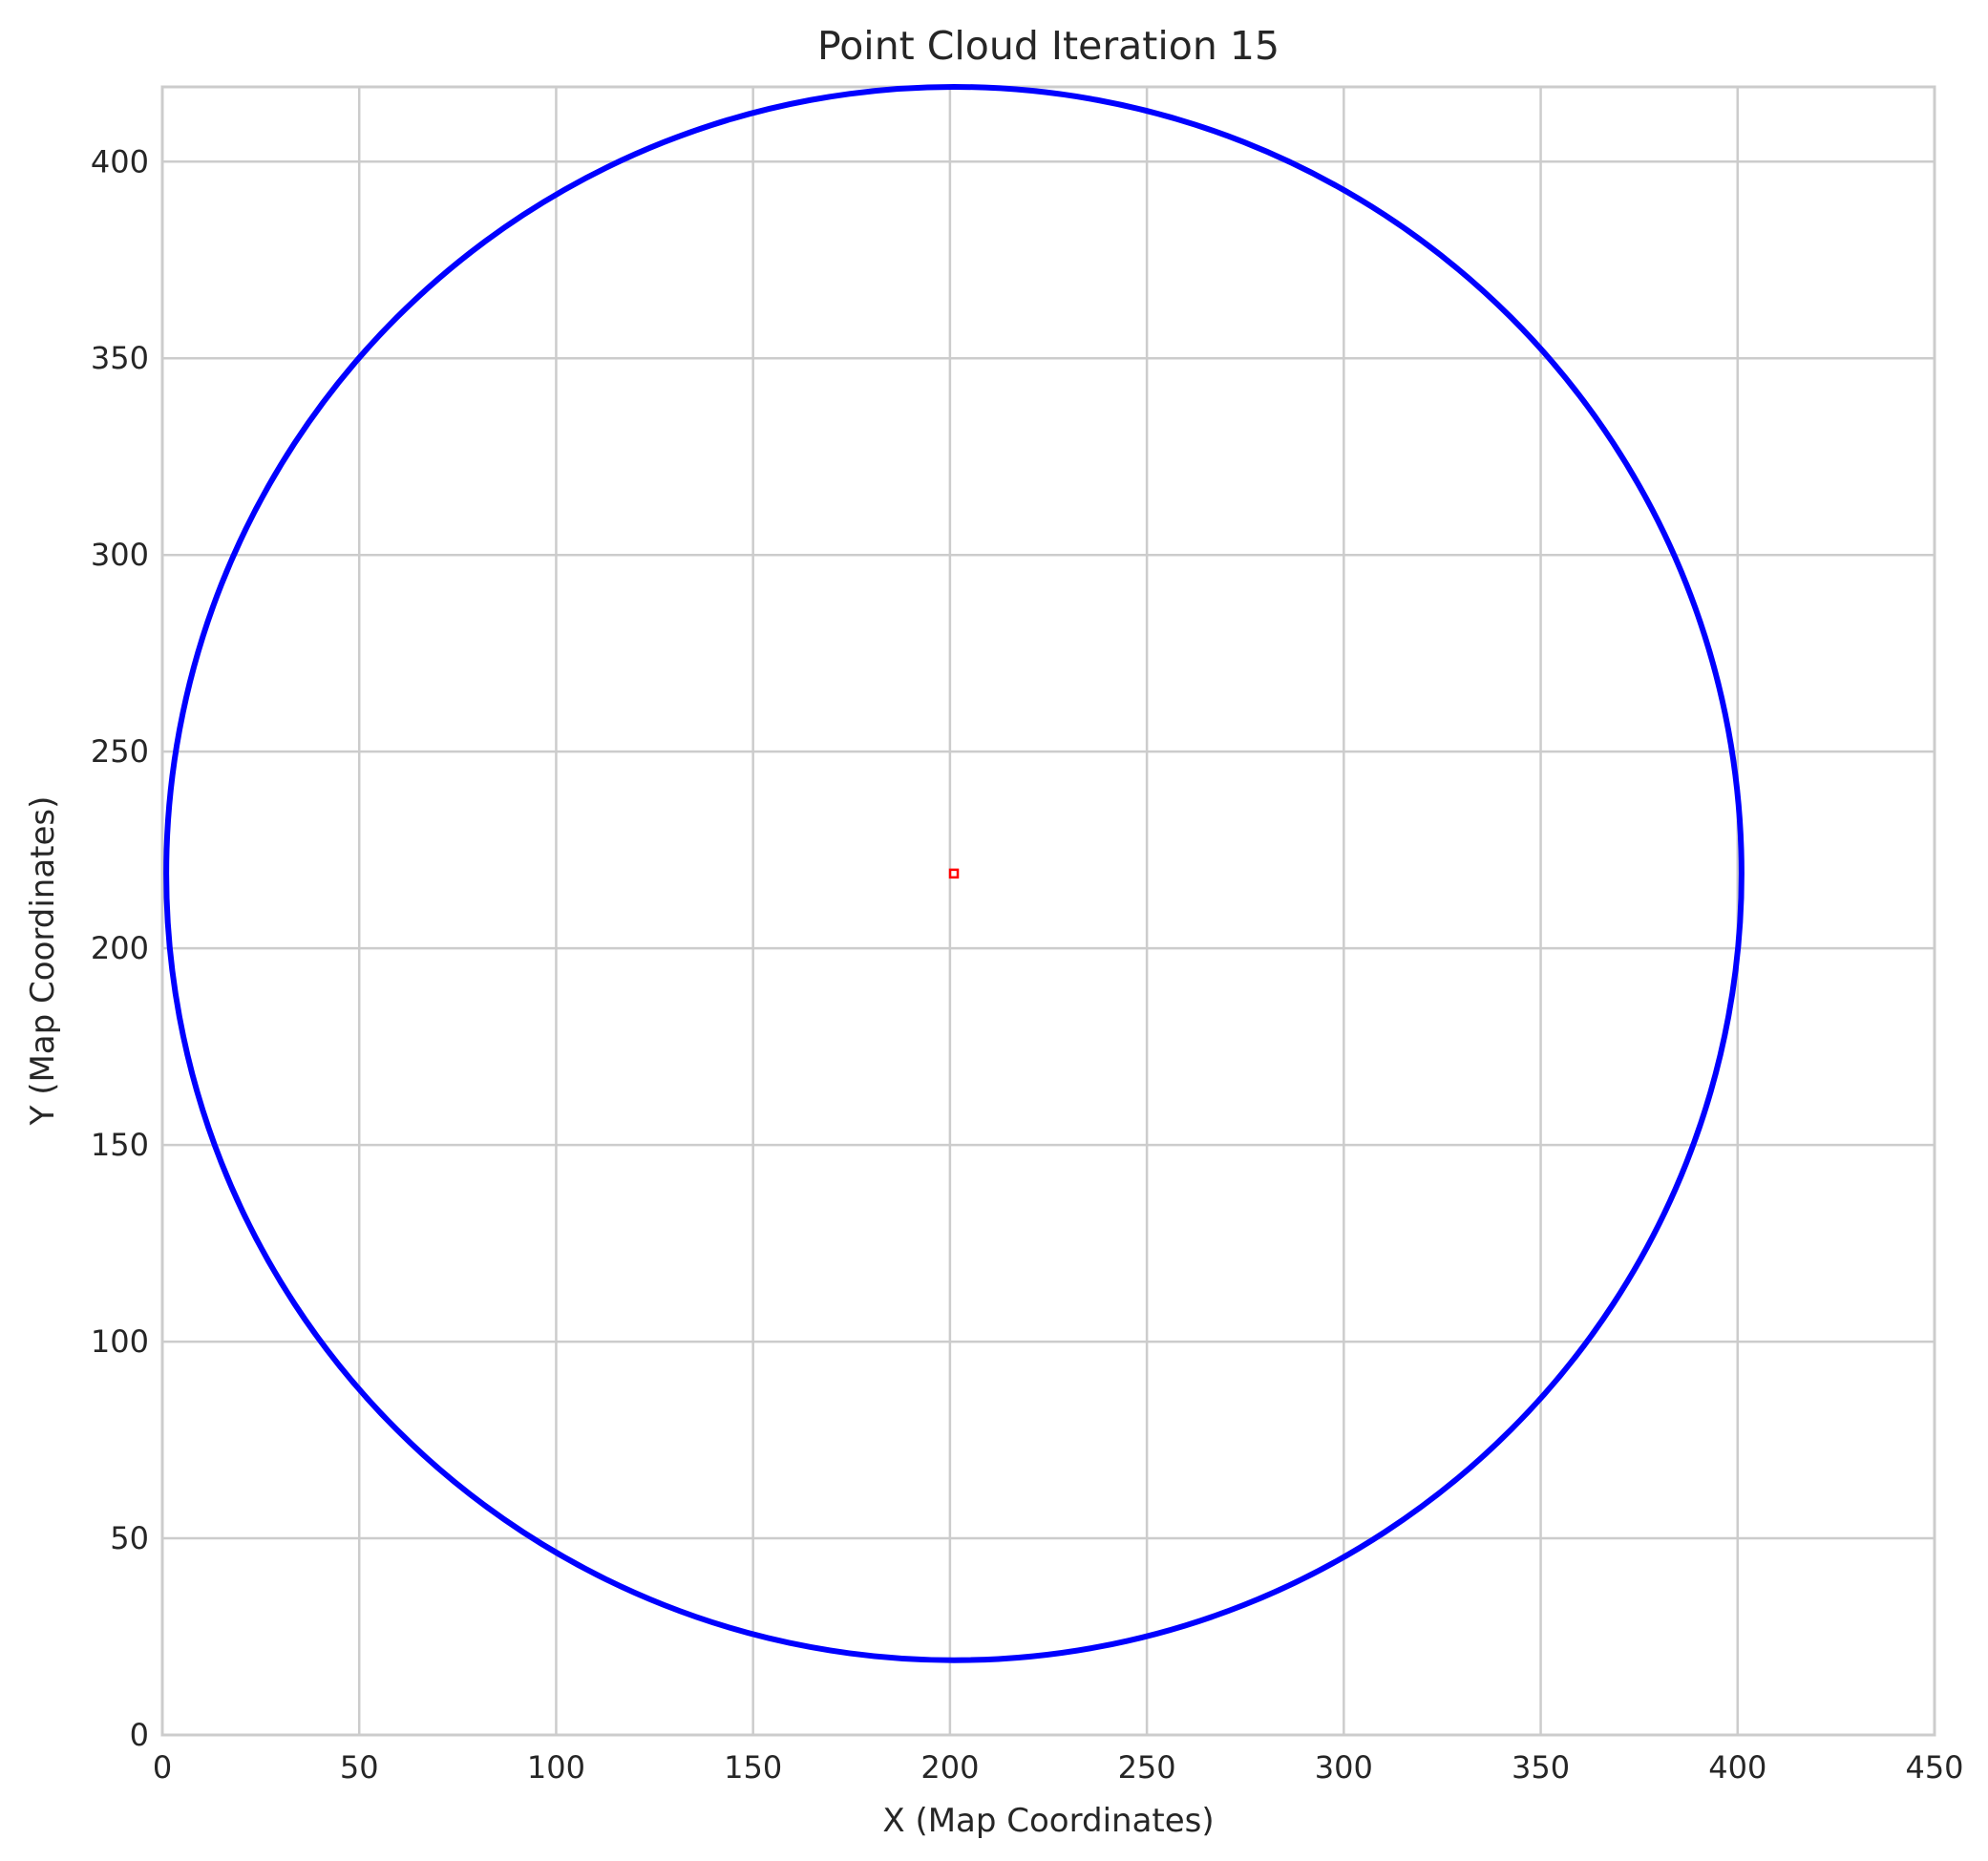 The width and height of the screenshot is (1988, 1861). What do you see at coordinates (120, 1145) in the screenshot?
I see `y-tick-label: 150` at bounding box center [120, 1145].